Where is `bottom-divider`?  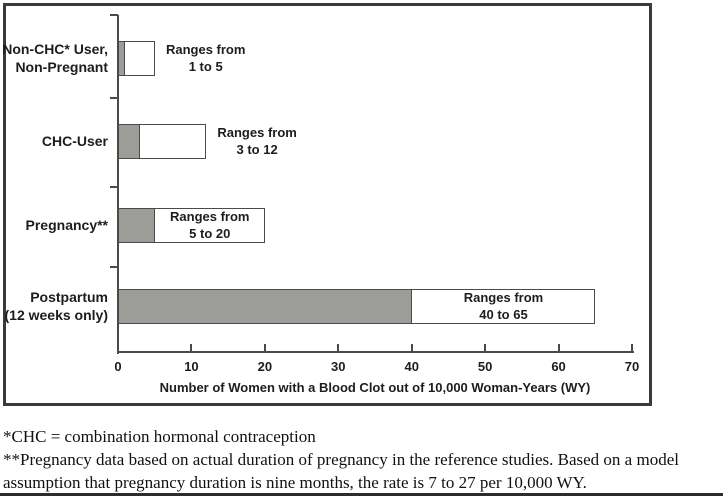 bottom-divider is located at coordinates (361, 494).